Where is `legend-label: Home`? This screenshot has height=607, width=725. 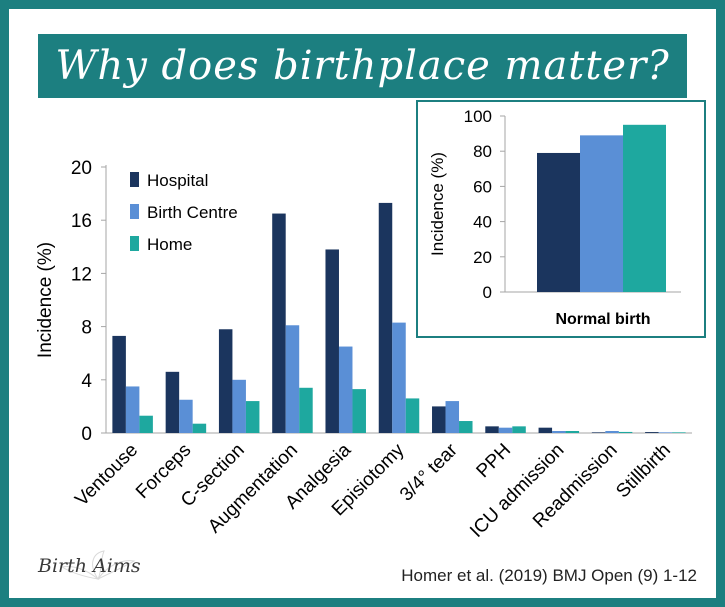 legend-label: Home is located at coordinates (169, 244).